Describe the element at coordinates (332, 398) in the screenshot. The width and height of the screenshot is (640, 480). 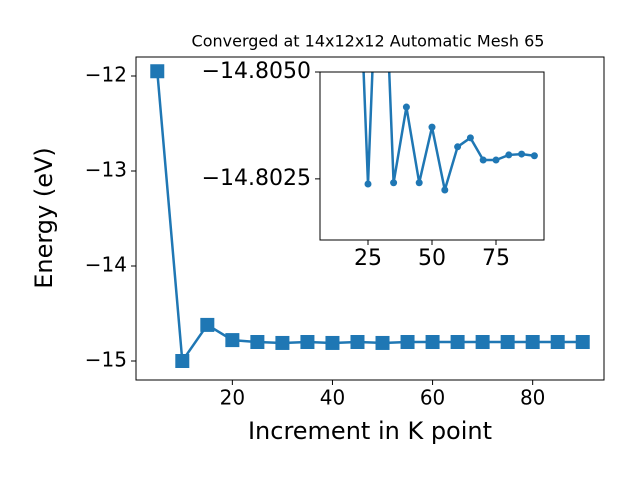
I see `x-tick-label: 40` at that location.